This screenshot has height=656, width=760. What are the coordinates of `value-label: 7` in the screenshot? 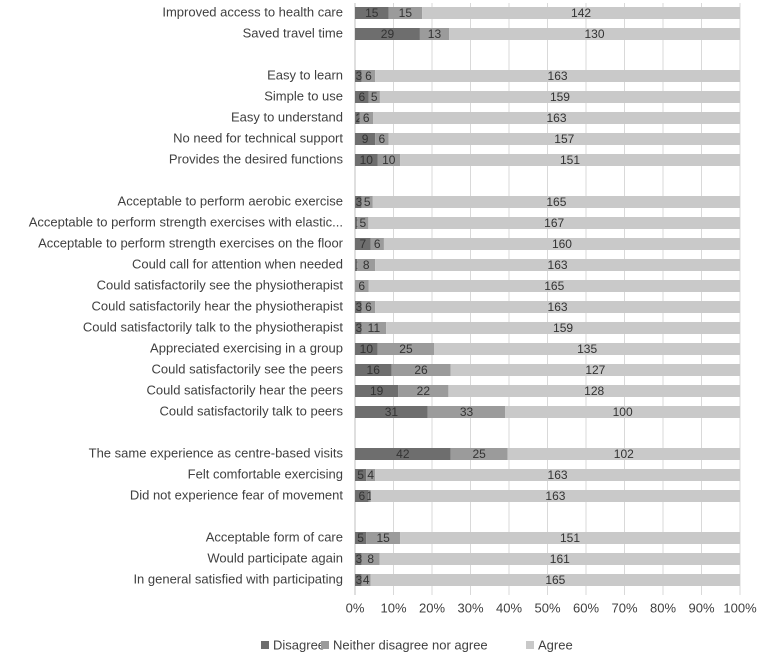 It's located at (362, 244).